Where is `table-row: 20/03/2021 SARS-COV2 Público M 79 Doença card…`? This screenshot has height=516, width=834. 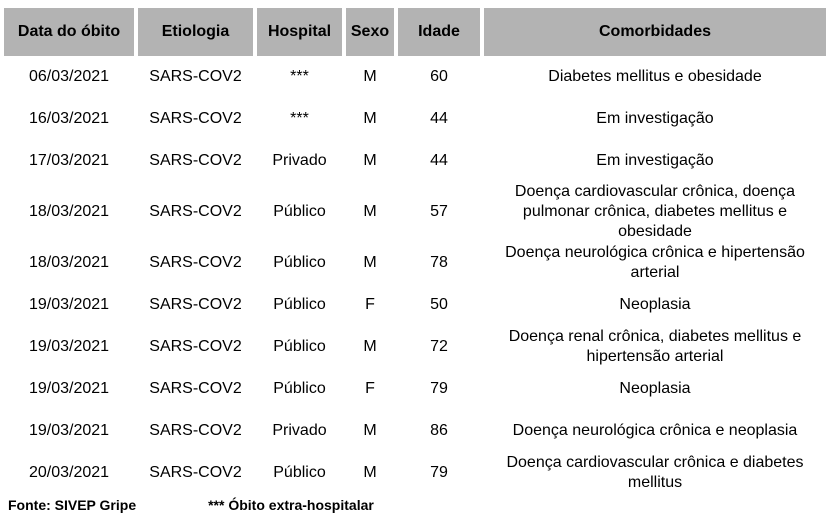 table-row: 20/03/2021 SARS-COV2 Público M 79 Doença card… is located at coordinates (415, 473).